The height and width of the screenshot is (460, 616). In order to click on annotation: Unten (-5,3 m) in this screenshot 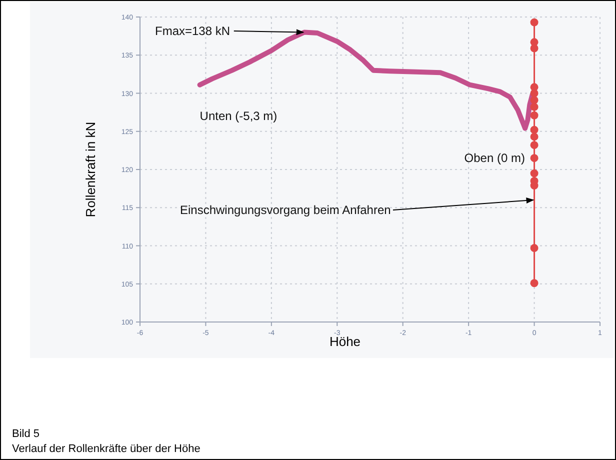, I will do `click(239, 115)`.